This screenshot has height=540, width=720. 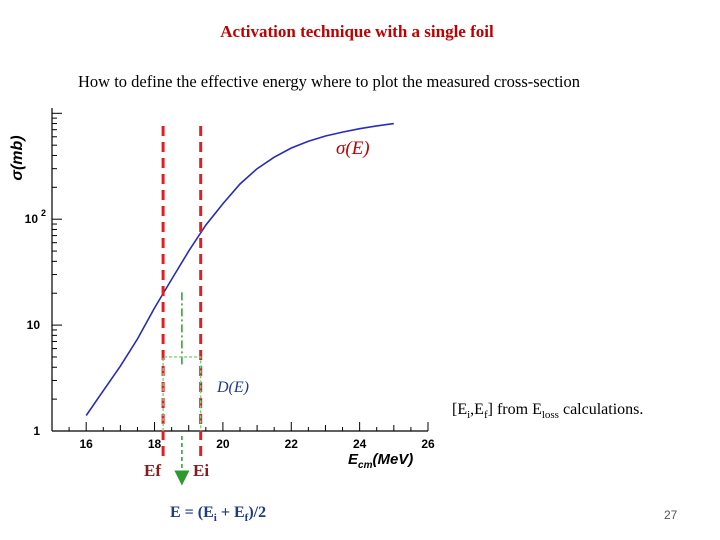 What do you see at coordinates (36, 431) in the screenshot?
I see `y-tick-label: 1` at bounding box center [36, 431].